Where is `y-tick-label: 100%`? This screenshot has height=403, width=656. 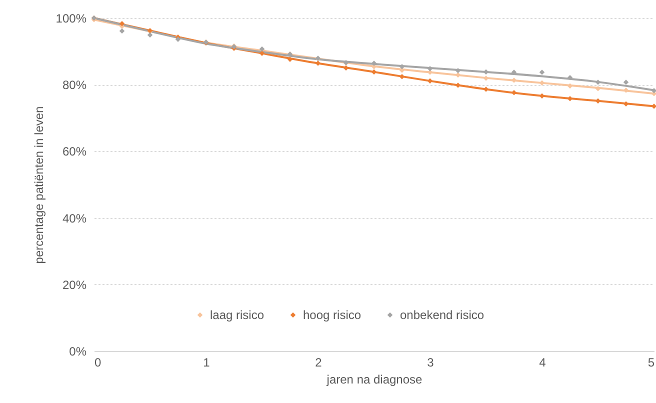
y-tick-label: 100% is located at coordinates (71, 19).